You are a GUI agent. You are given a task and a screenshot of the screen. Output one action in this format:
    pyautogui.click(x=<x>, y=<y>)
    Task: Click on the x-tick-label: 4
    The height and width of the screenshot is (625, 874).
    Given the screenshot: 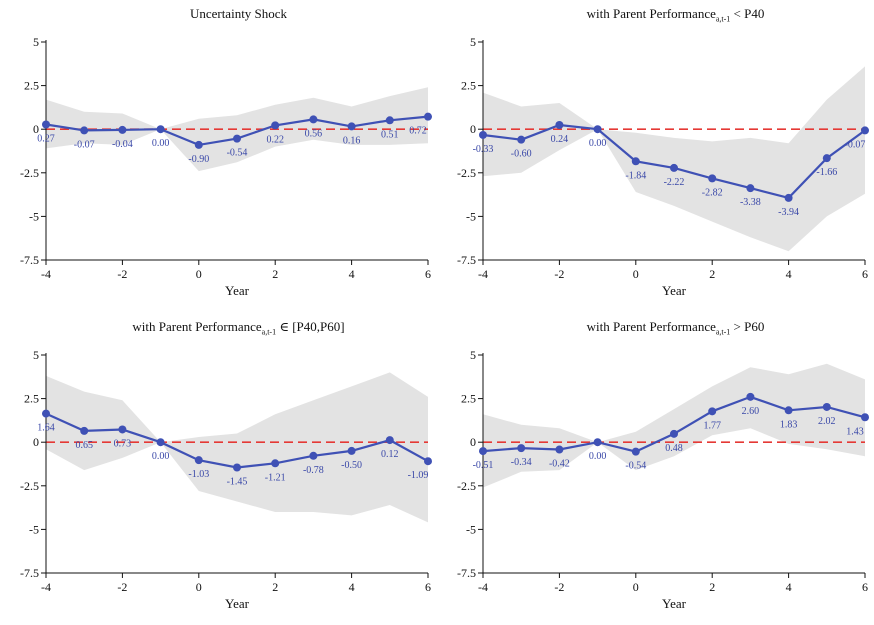 What is the action you would take?
    pyautogui.click(x=352, y=587)
    